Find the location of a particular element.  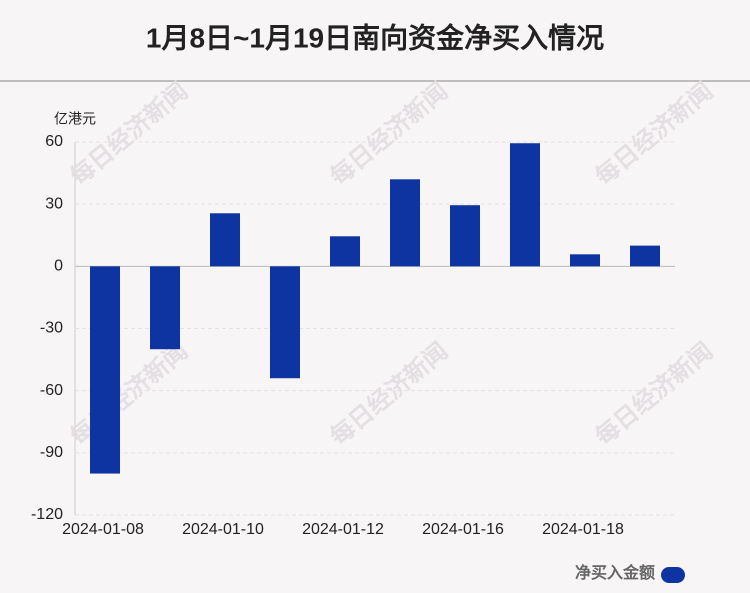

legend-label: 净买入金额 is located at coordinates (615, 572).